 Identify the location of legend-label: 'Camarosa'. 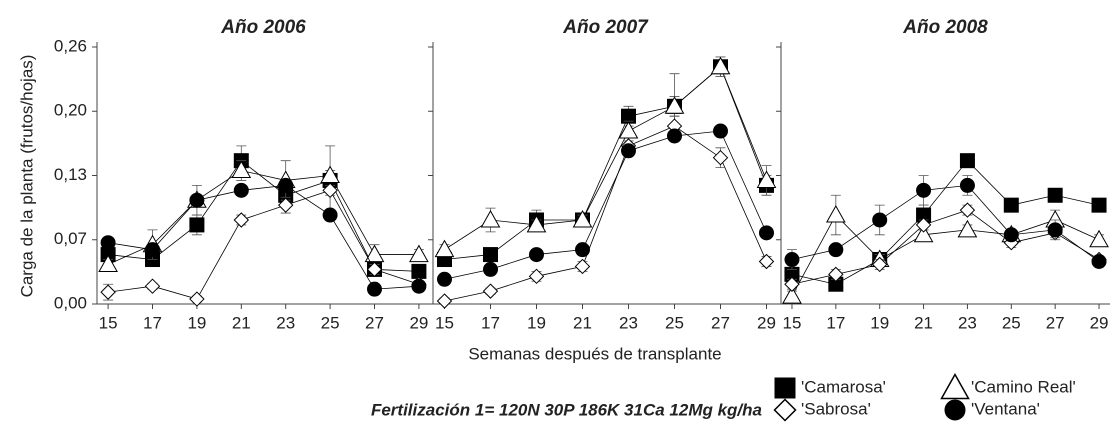
(843, 386).